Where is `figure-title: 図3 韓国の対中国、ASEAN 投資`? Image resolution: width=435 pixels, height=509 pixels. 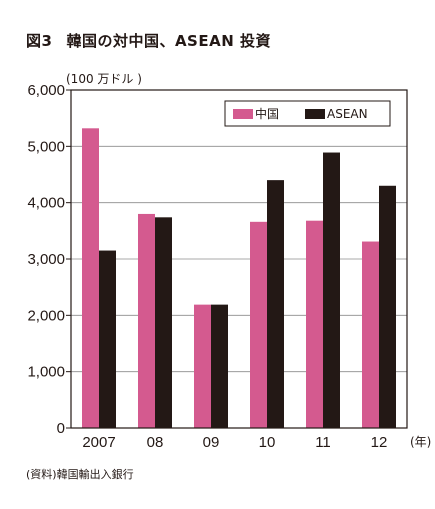
figure-title: 図3 韓国の対中国、ASEAN 投資 is located at coordinates (148, 40).